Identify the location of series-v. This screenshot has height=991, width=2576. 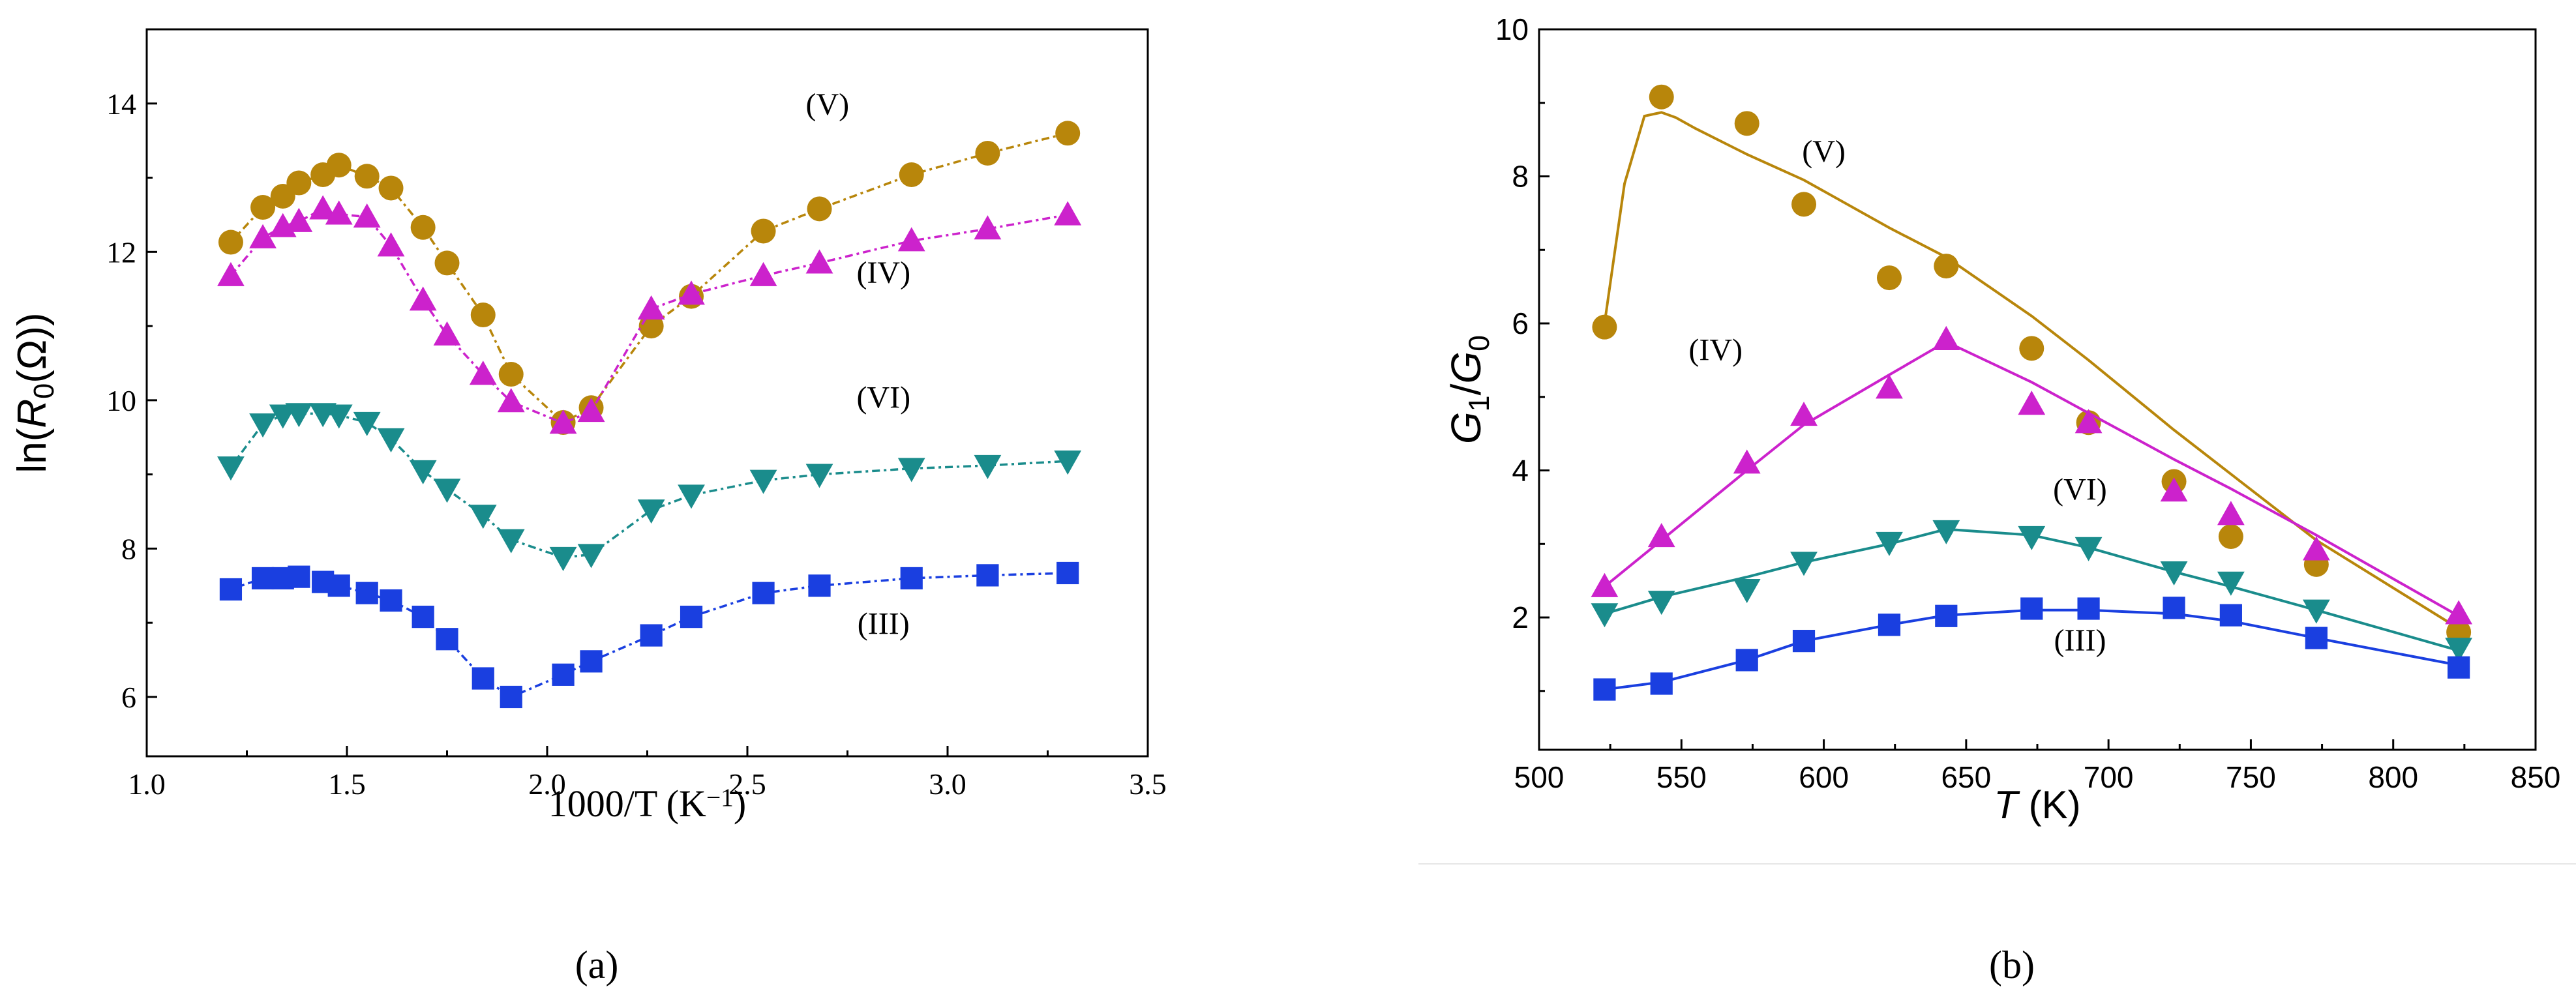
(649, 278).